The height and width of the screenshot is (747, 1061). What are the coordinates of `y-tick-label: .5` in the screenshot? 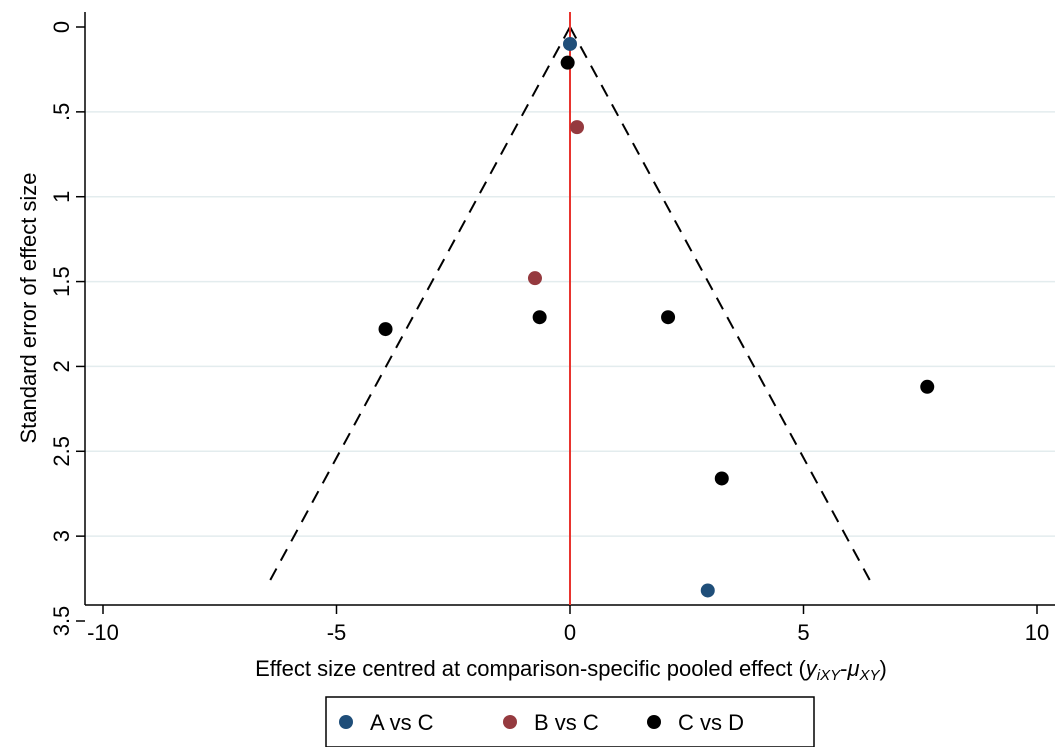 It's located at (61, 112).